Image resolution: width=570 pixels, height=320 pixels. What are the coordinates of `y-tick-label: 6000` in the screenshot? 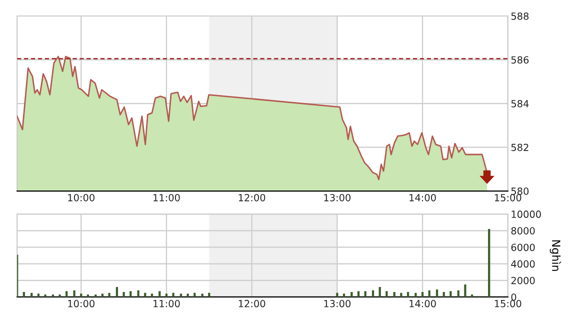 It's located at (523, 248).